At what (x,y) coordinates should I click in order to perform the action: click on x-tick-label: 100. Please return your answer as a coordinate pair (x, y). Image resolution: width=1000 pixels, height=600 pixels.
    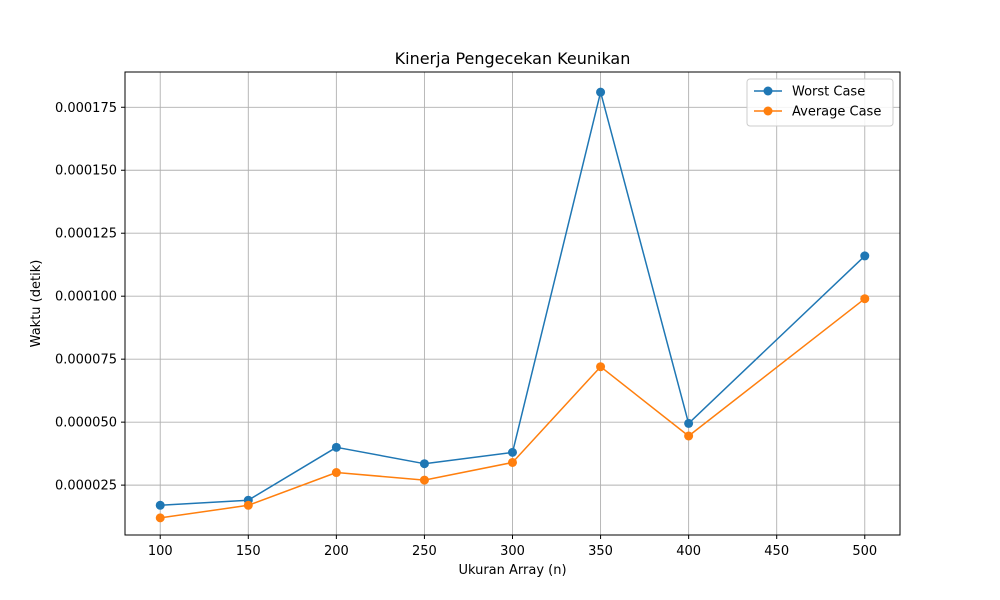
    Looking at the image, I should click on (160, 551).